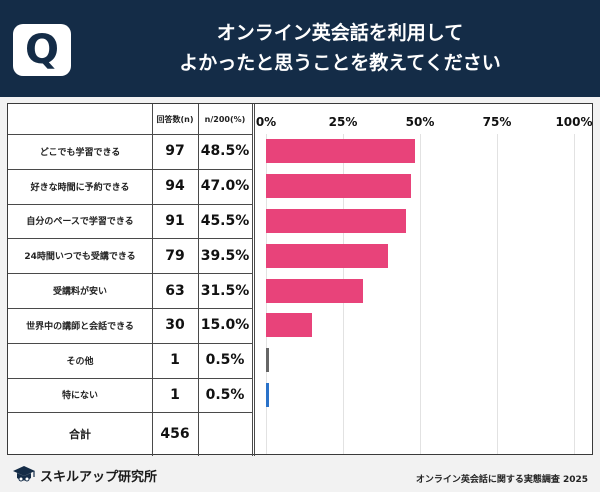  Describe the element at coordinates (225, 151) in the screenshot. I see `table-row-percent: 48.5%` at that location.